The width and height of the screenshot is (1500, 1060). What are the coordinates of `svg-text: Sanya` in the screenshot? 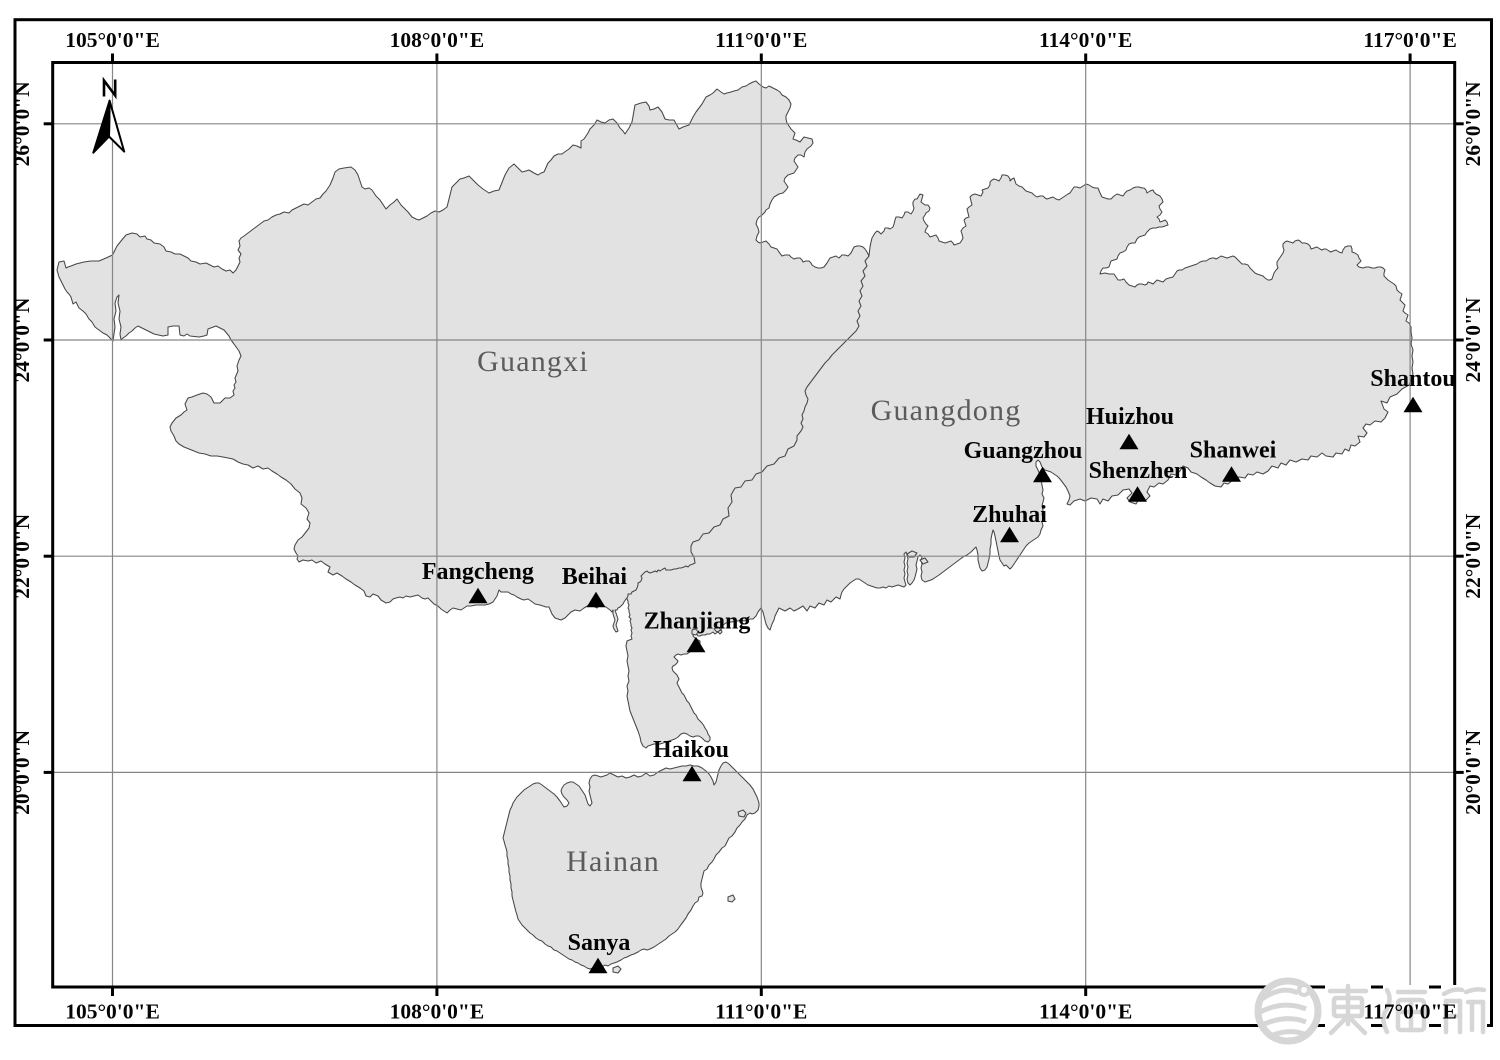 It's located at (599, 943).